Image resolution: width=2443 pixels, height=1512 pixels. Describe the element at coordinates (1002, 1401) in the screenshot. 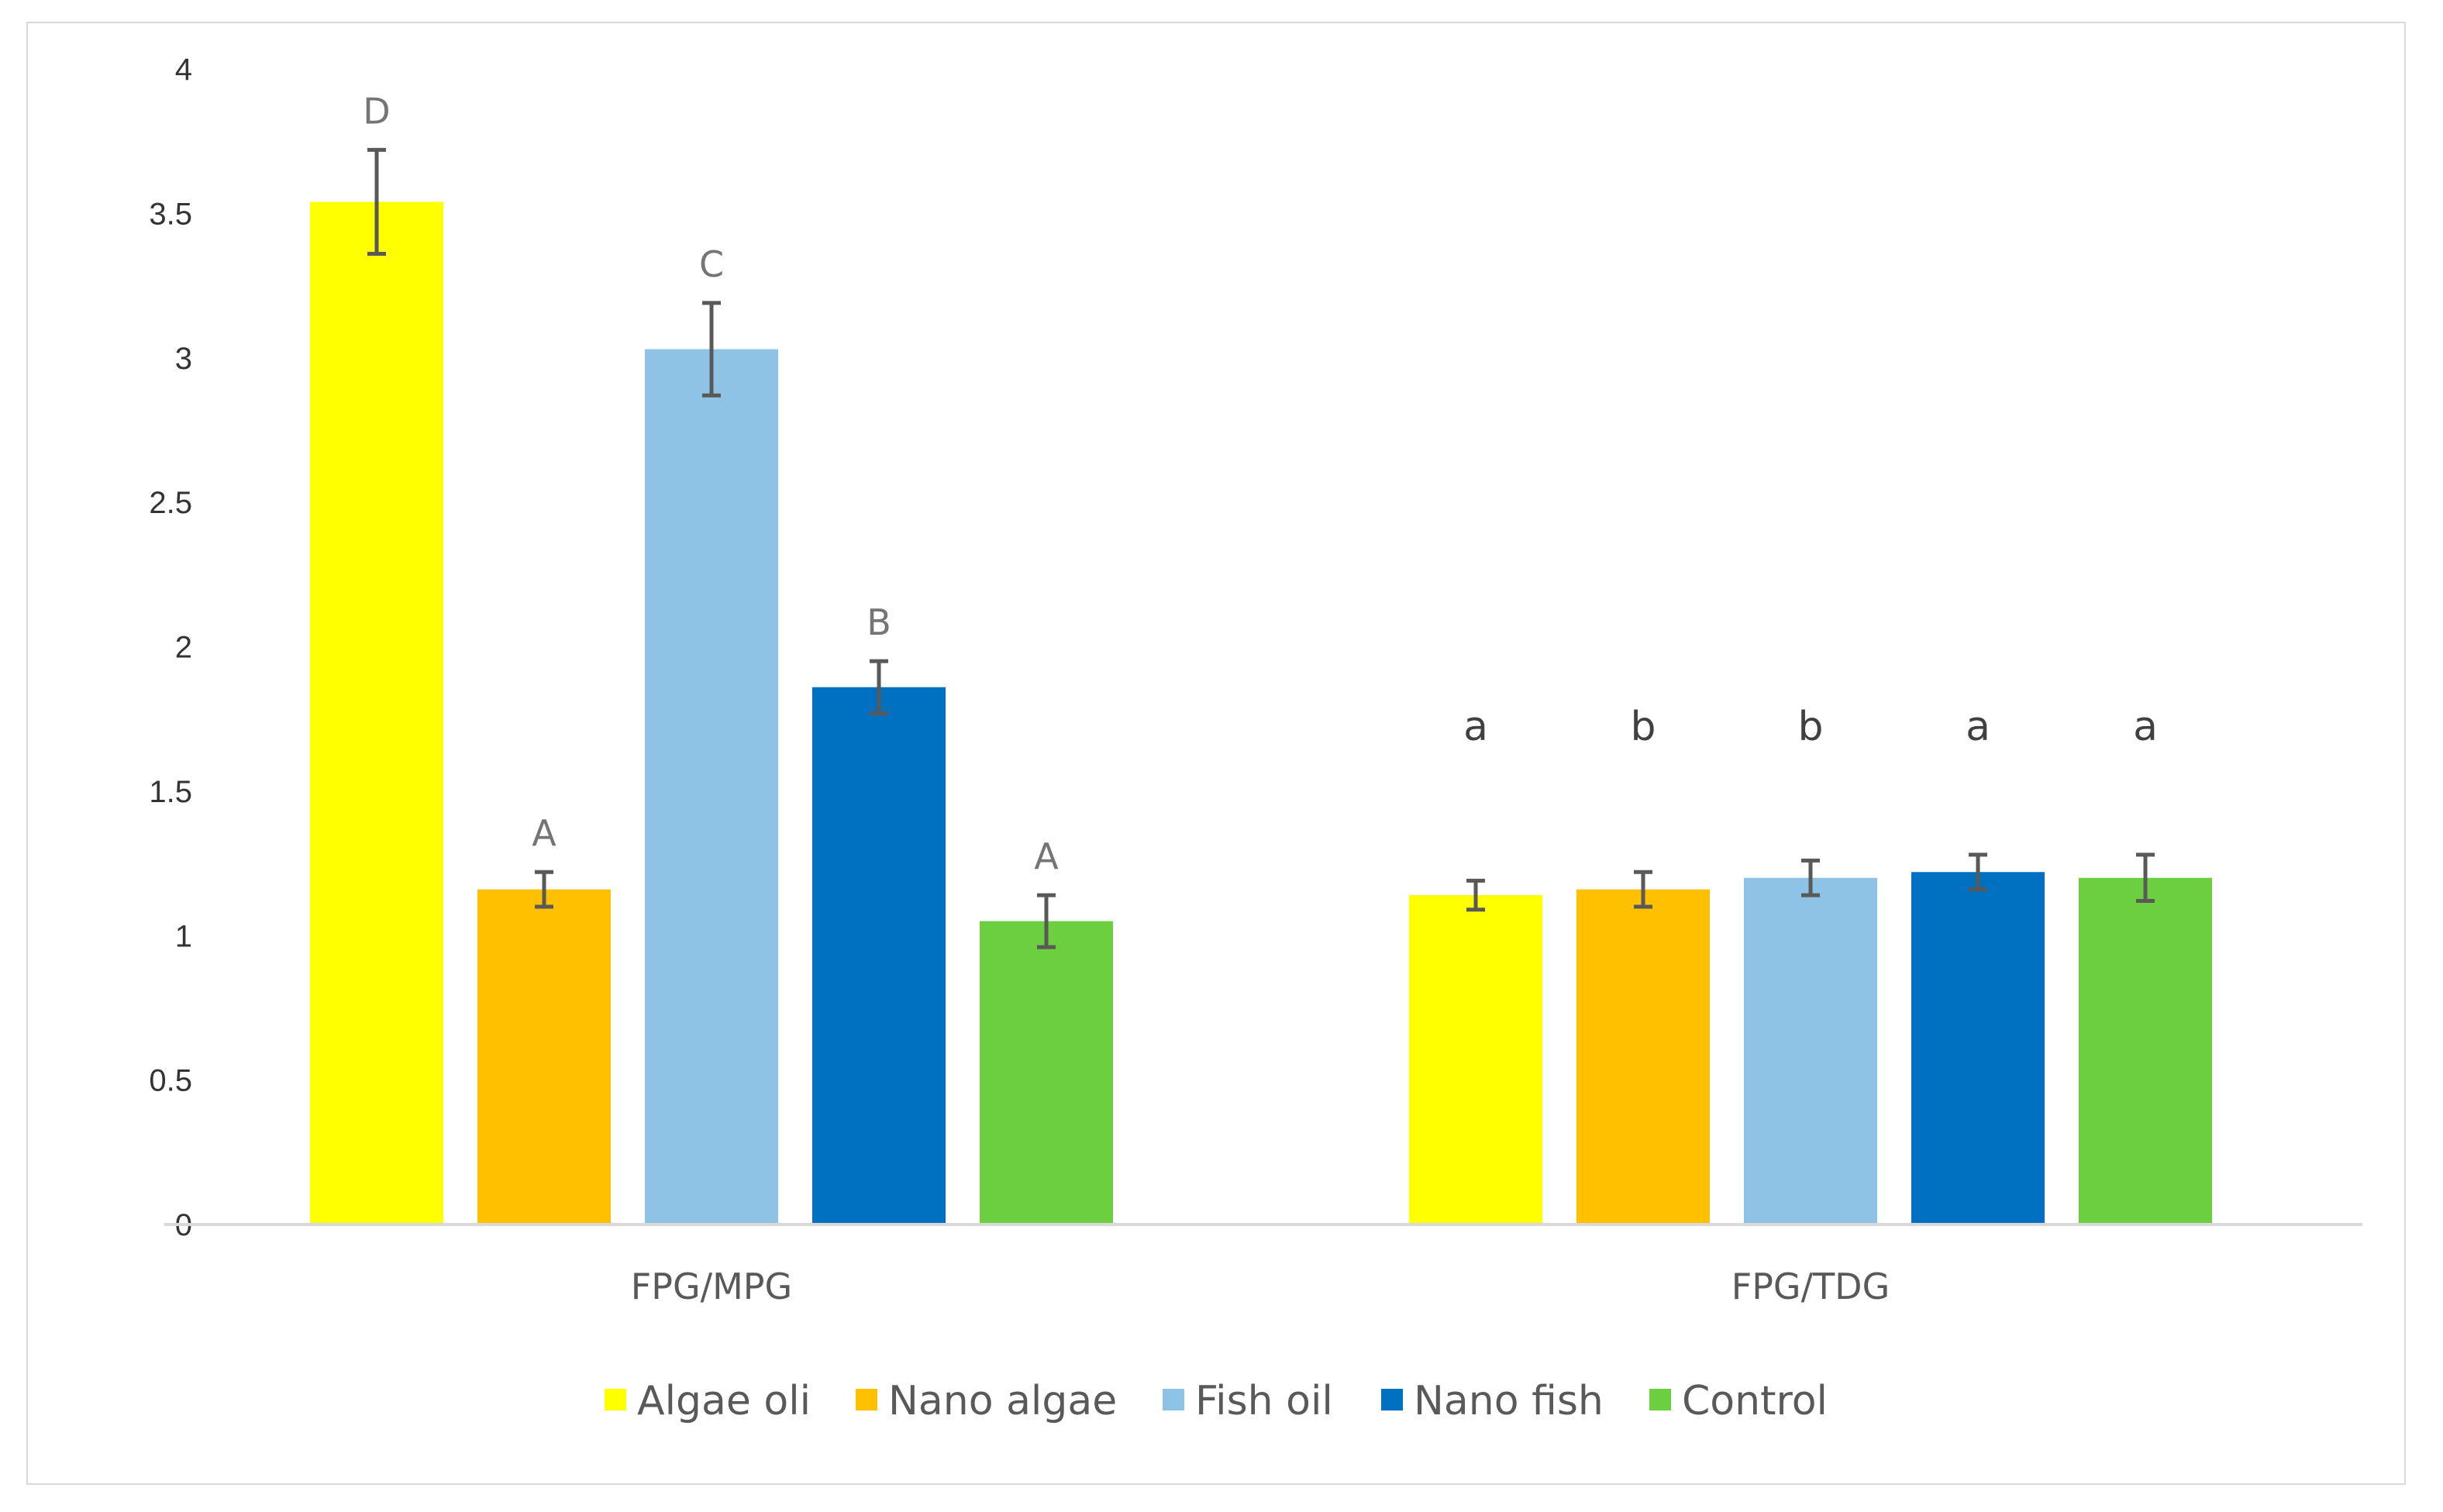

I see `legend-label: Nano algae` at that location.